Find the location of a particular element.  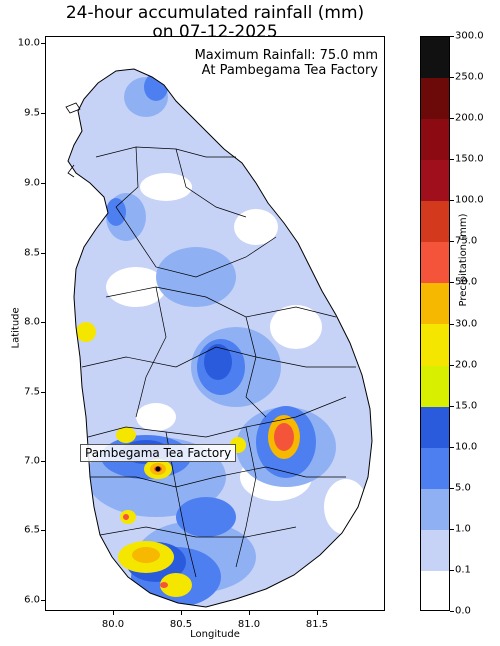

colorbar-tick-label: 20.0 is located at coordinates (466, 365).